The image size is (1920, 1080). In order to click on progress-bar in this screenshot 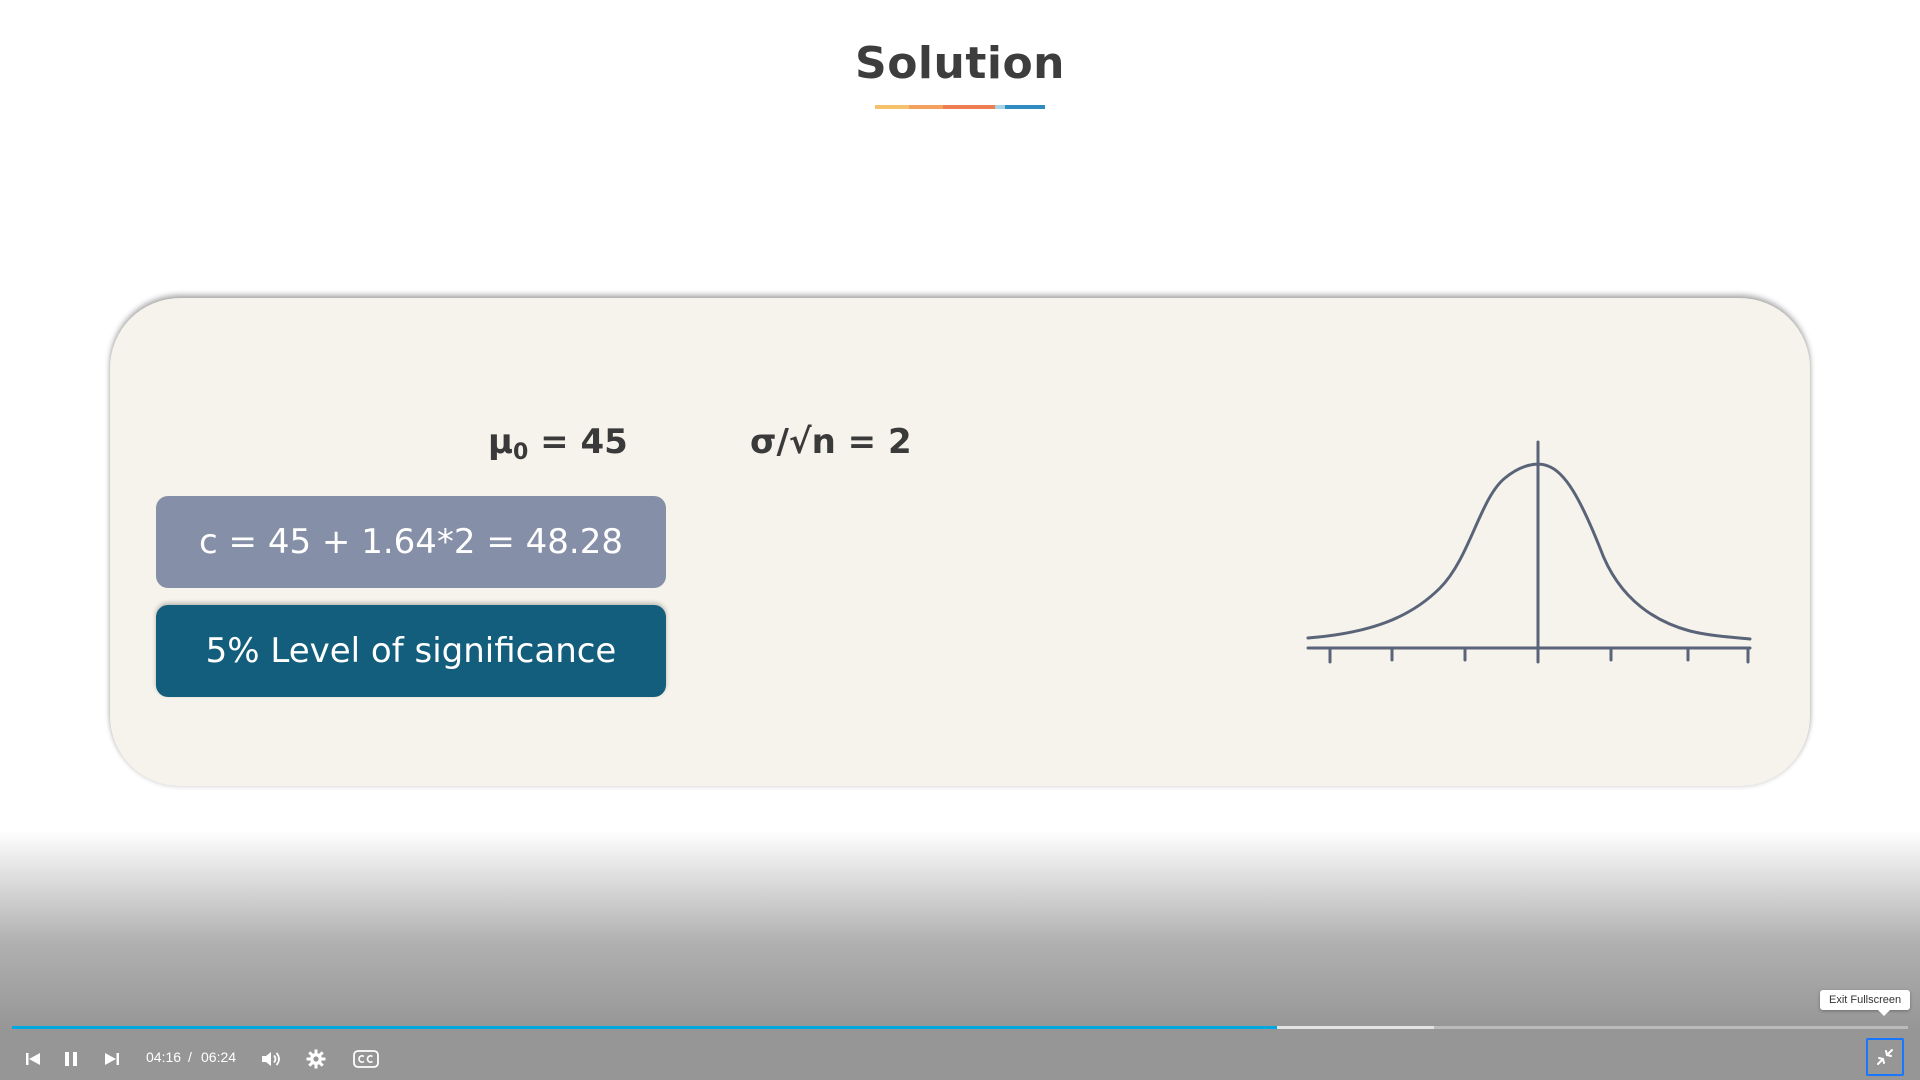, I will do `click(960, 1027)`.